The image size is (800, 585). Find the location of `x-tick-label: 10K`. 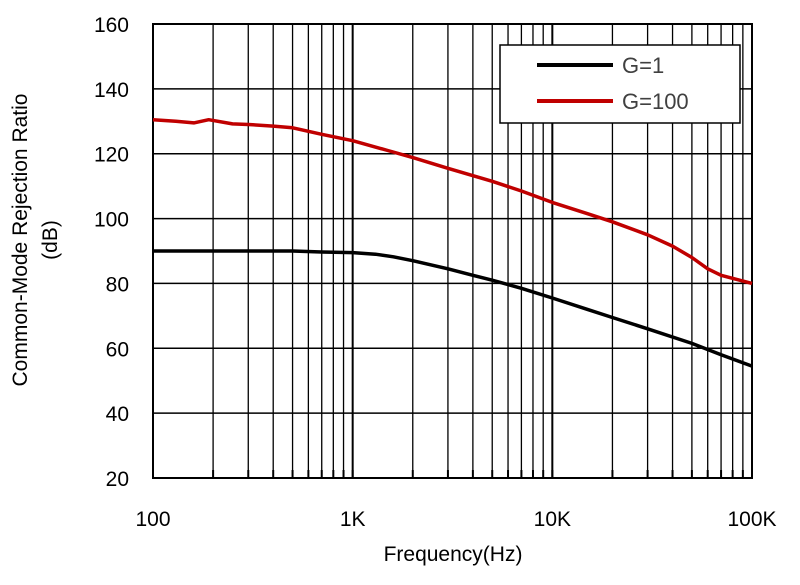

x-tick-label: 10K is located at coordinates (552, 519).